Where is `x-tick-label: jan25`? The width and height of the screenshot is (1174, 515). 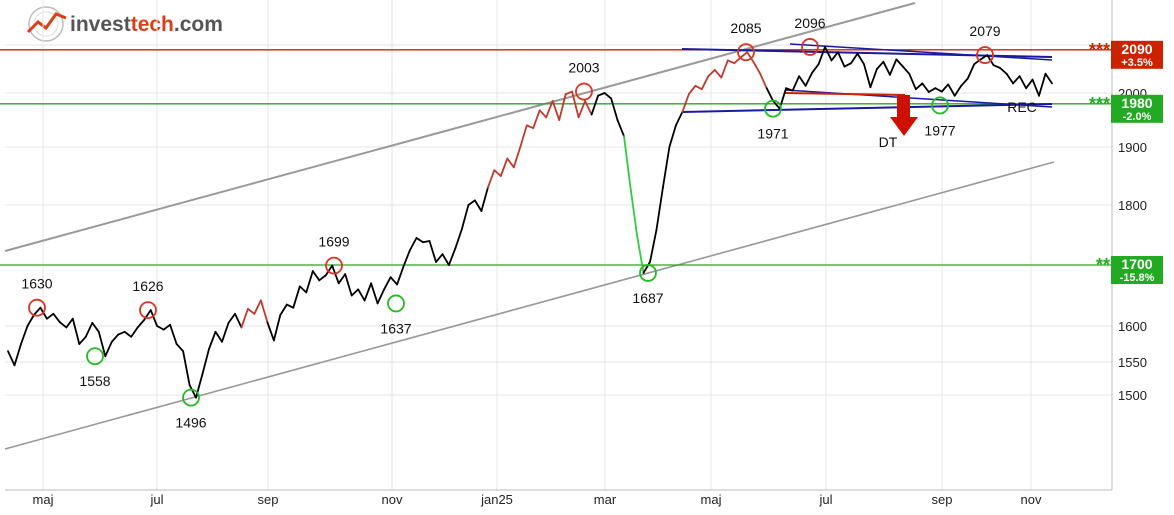 x-tick-label: jan25 is located at coordinates (496, 499).